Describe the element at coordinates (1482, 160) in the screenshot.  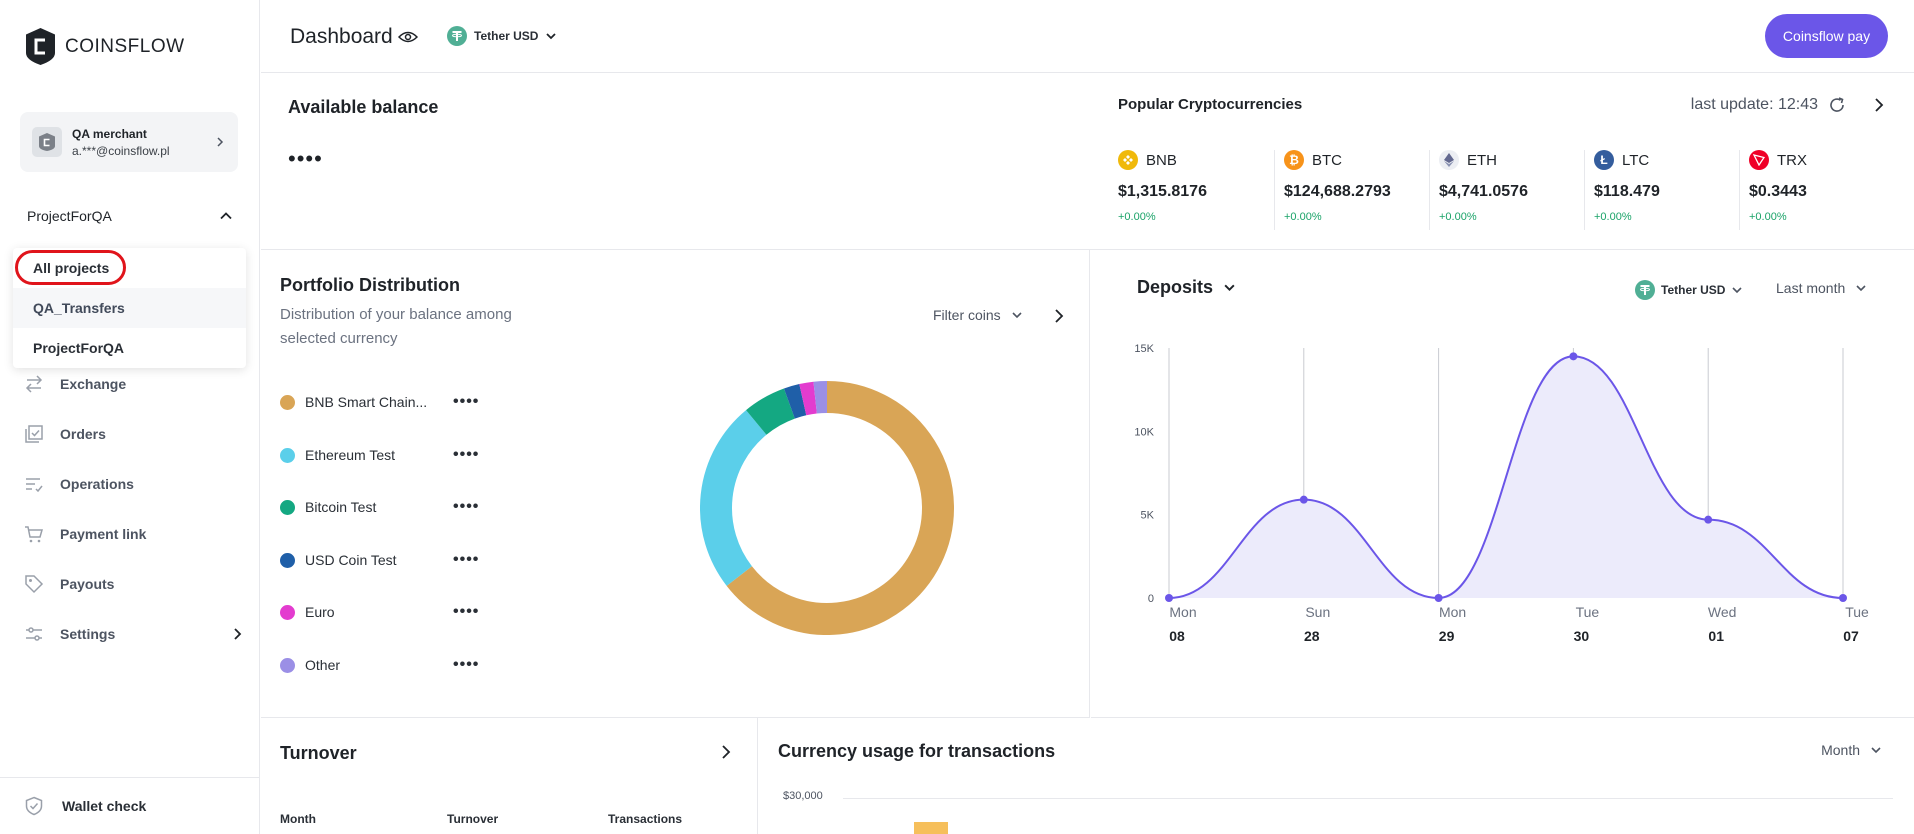
I see `crypto-symbol: ETH` at that location.